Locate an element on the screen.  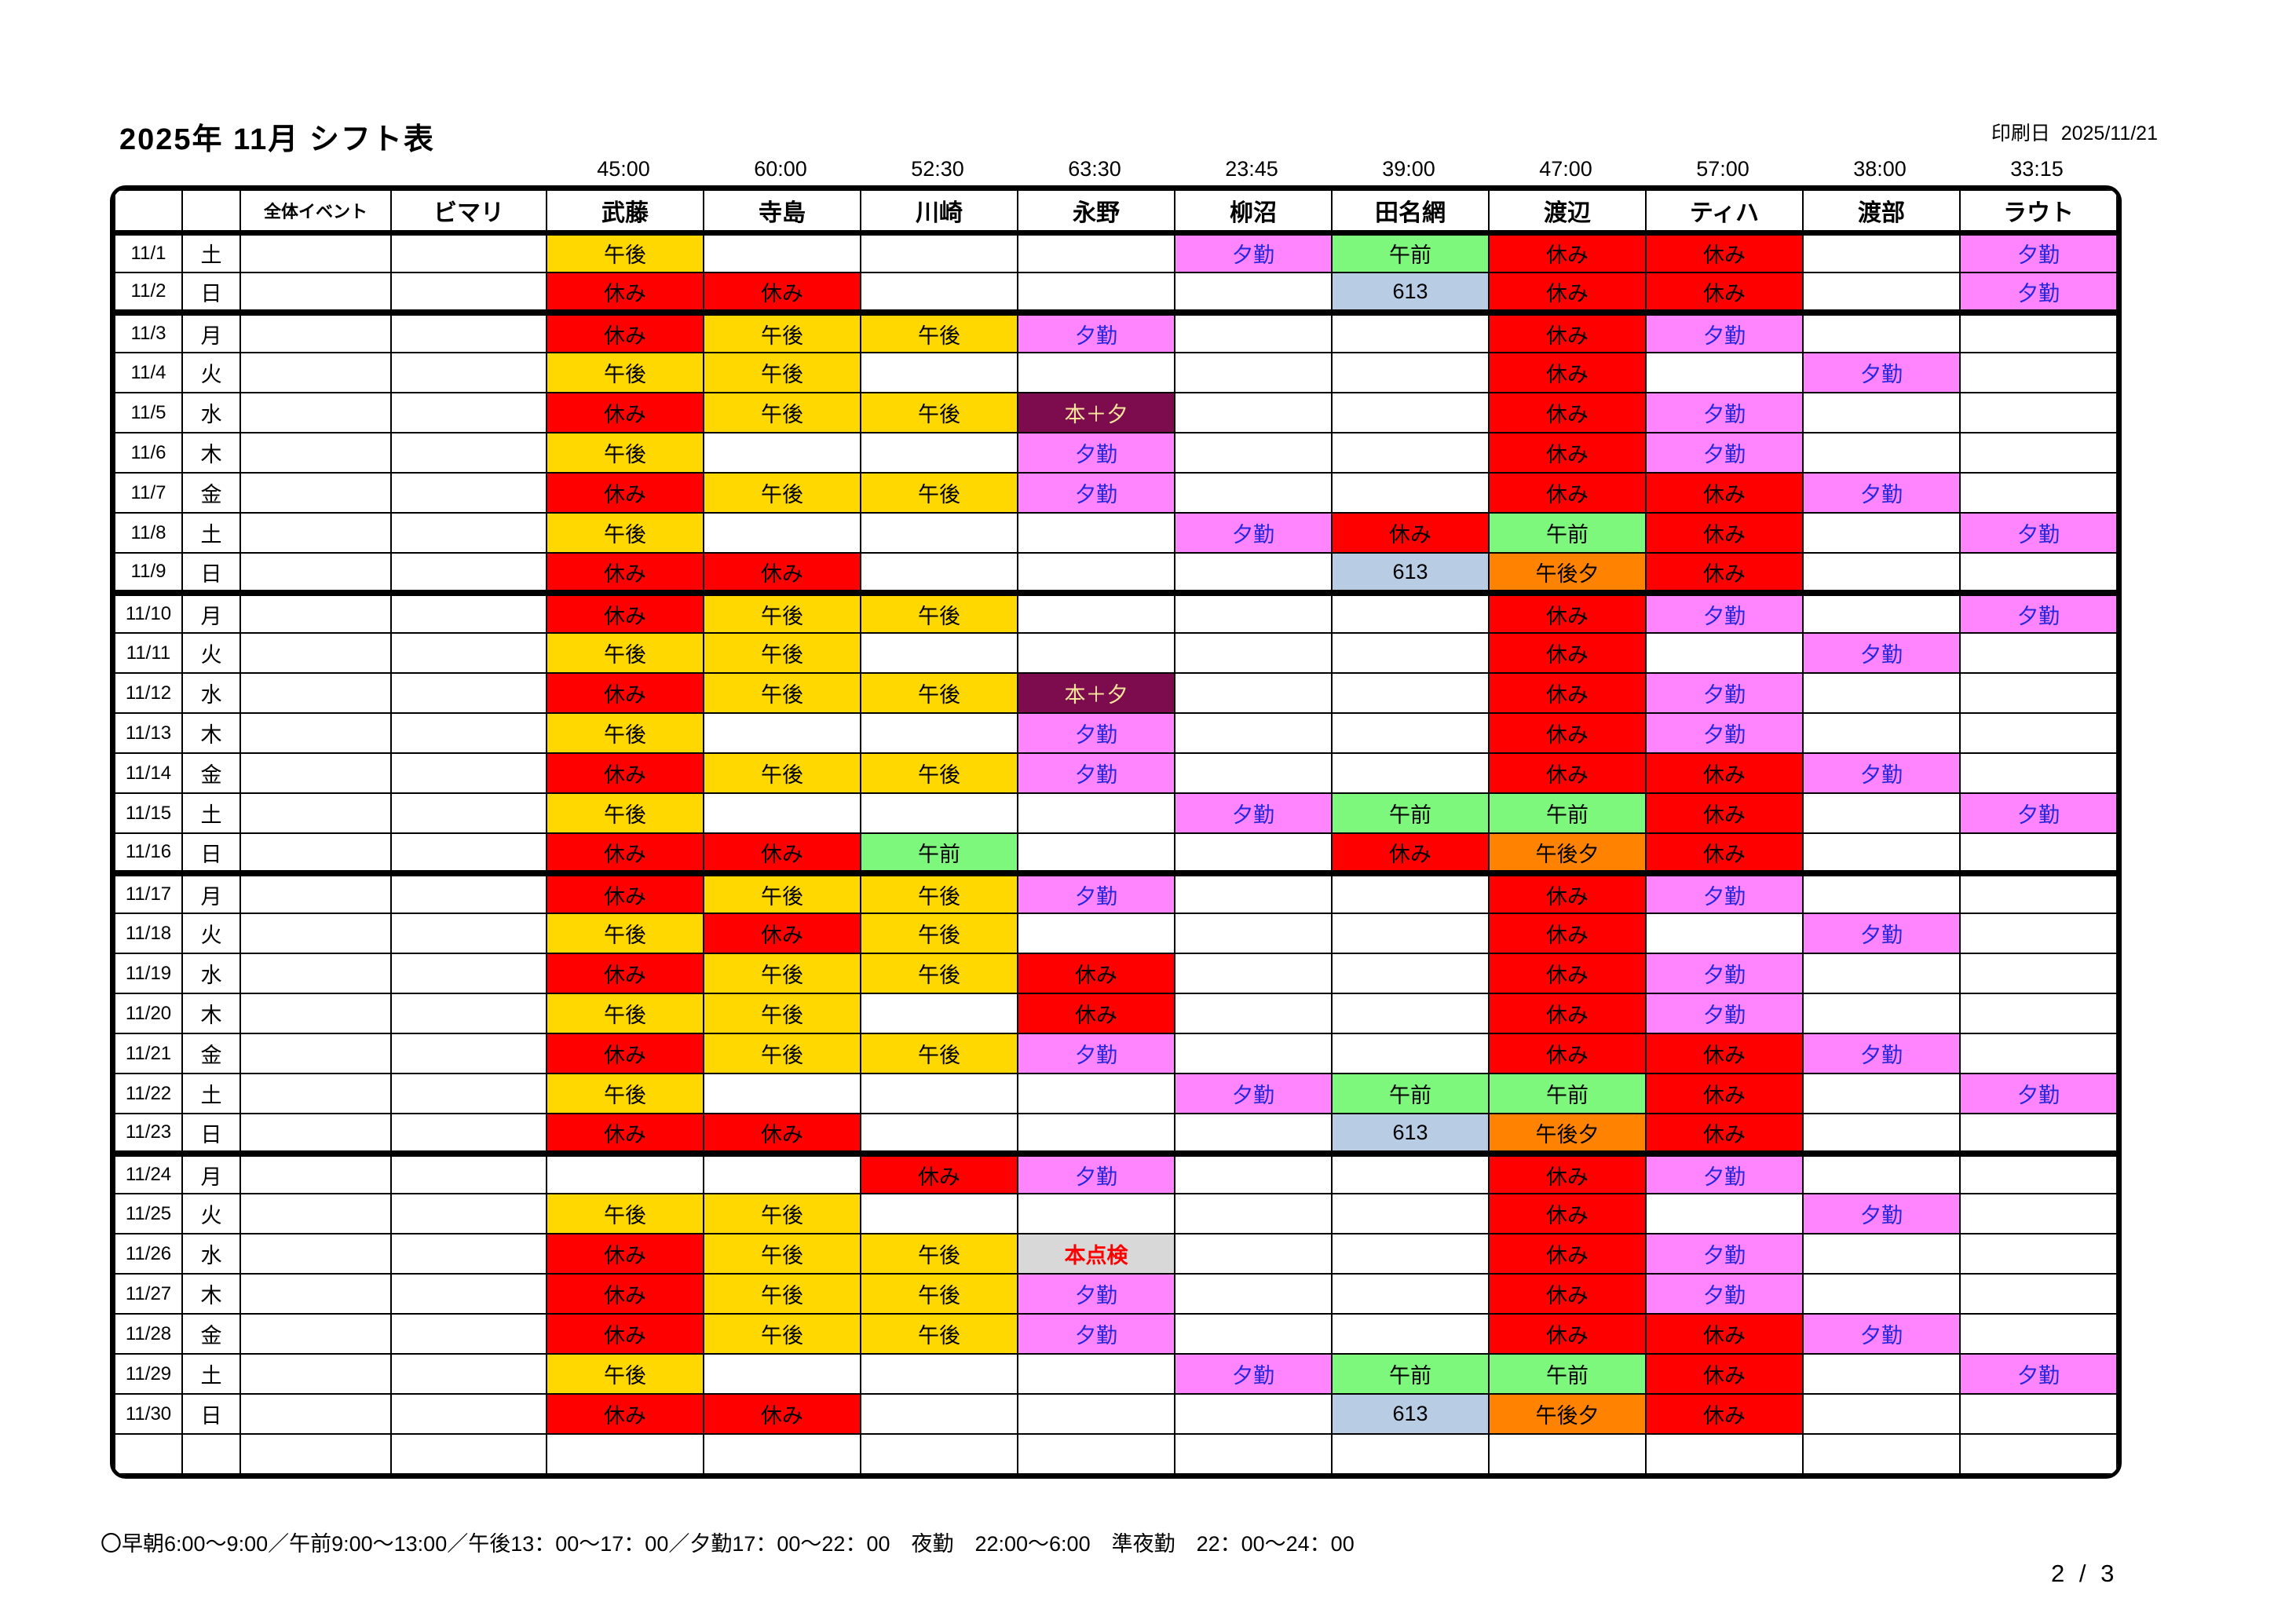
table-row: 11/7 金休み 午後 午後 夕勤 休み 休み 夕勤 is located at coordinates (1116, 493).